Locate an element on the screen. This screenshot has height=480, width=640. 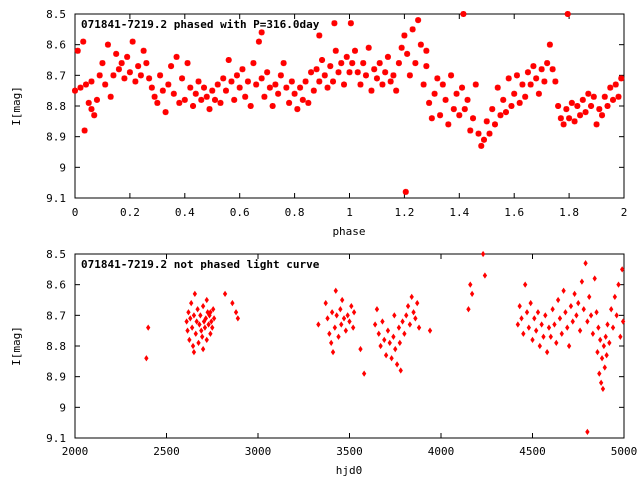
chart-title: 071841-7219.2 phased with P=316.0day is located at coordinates (200, 24).